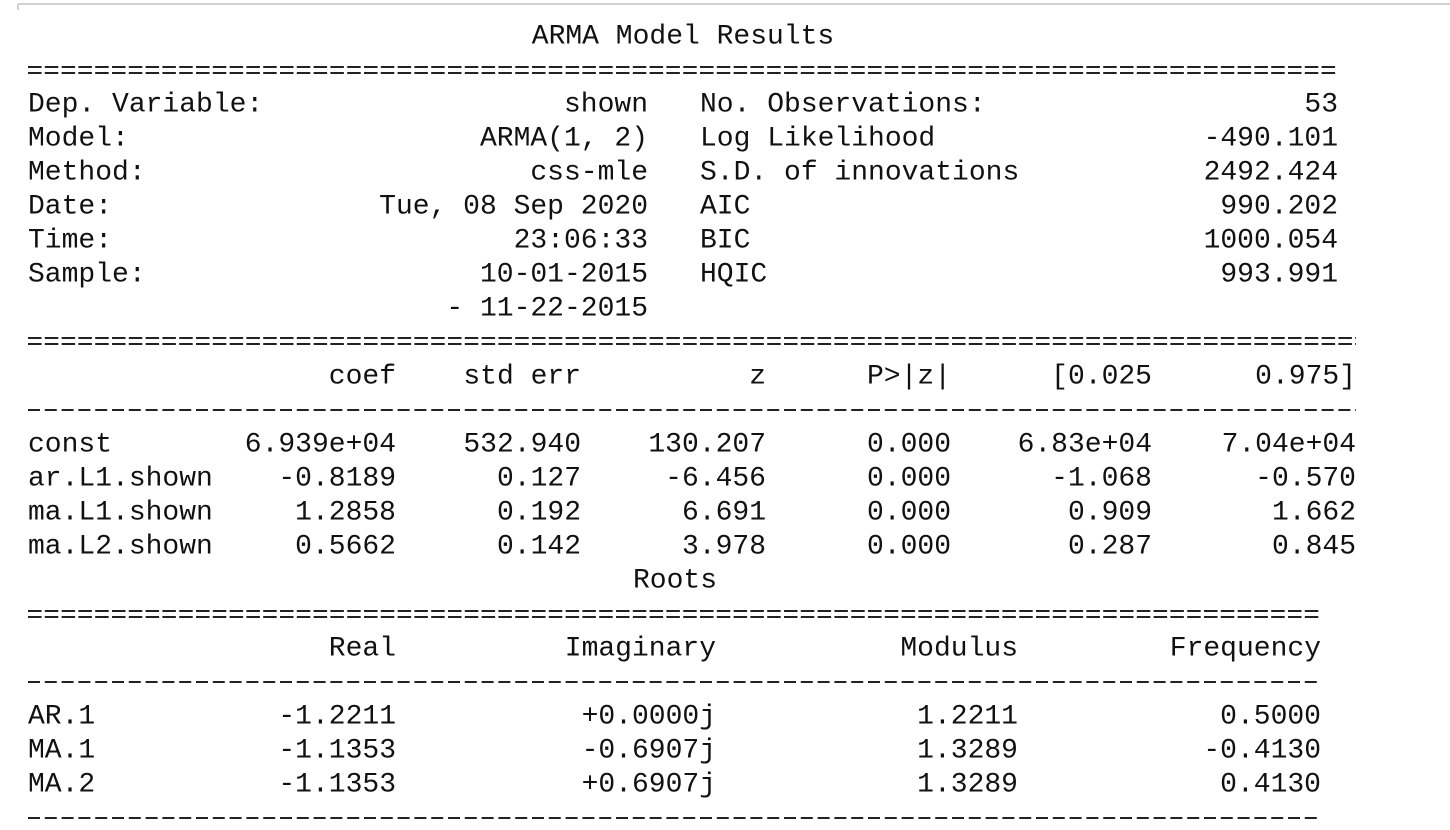  Describe the element at coordinates (1321, 104) in the screenshot. I see `info-value: 53` at that location.